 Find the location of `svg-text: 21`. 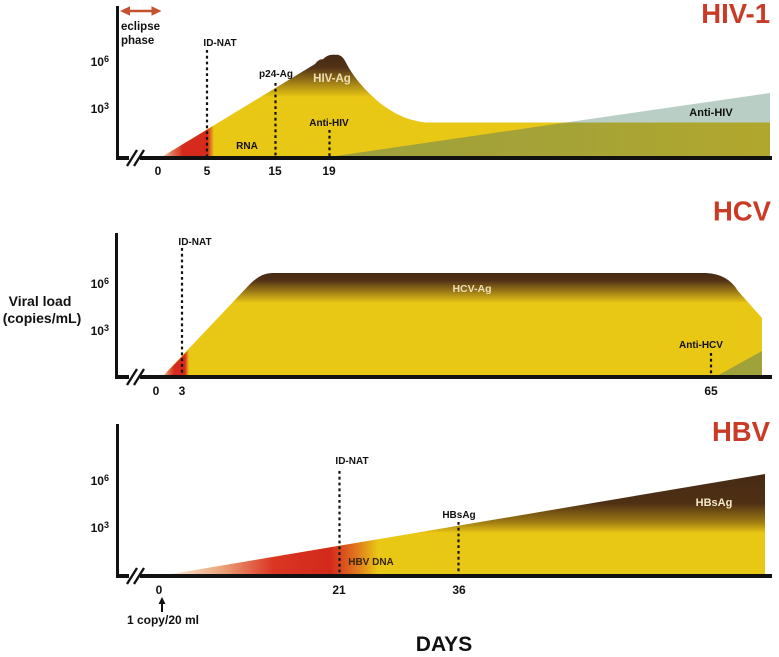

svg-text: 21 is located at coordinates (339, 590).